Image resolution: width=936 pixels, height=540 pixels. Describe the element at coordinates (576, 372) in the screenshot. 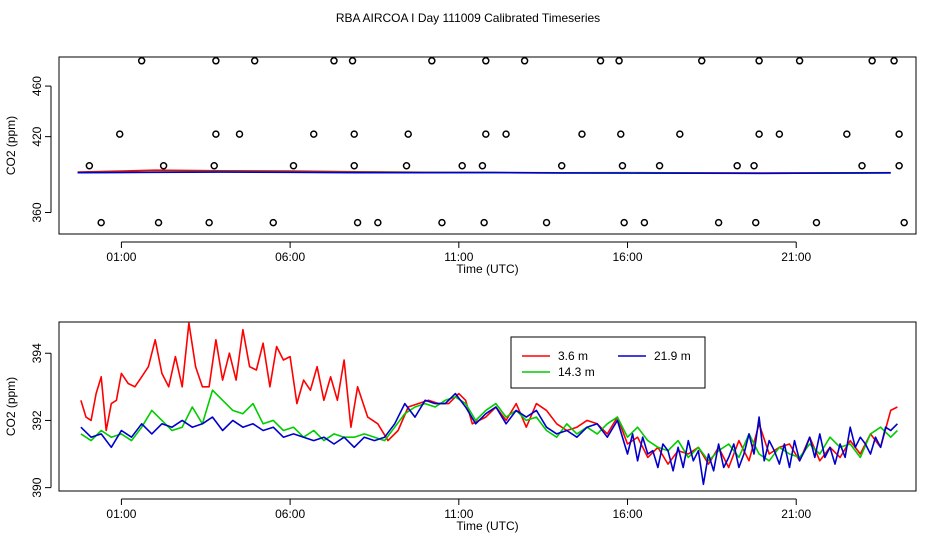

I see `legend-label-14-3-m: 14.3 m` at that location.